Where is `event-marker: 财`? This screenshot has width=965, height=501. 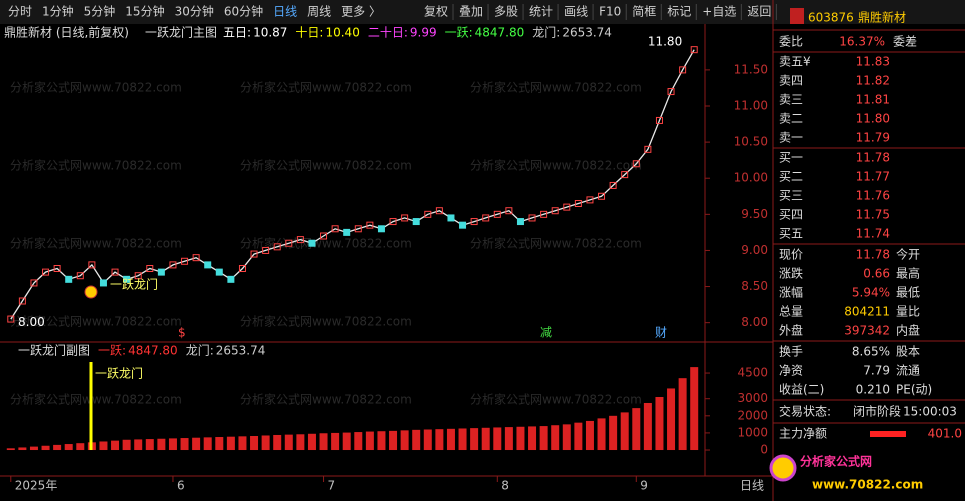 event-marker: 财 is located at coordinates (661, 333).